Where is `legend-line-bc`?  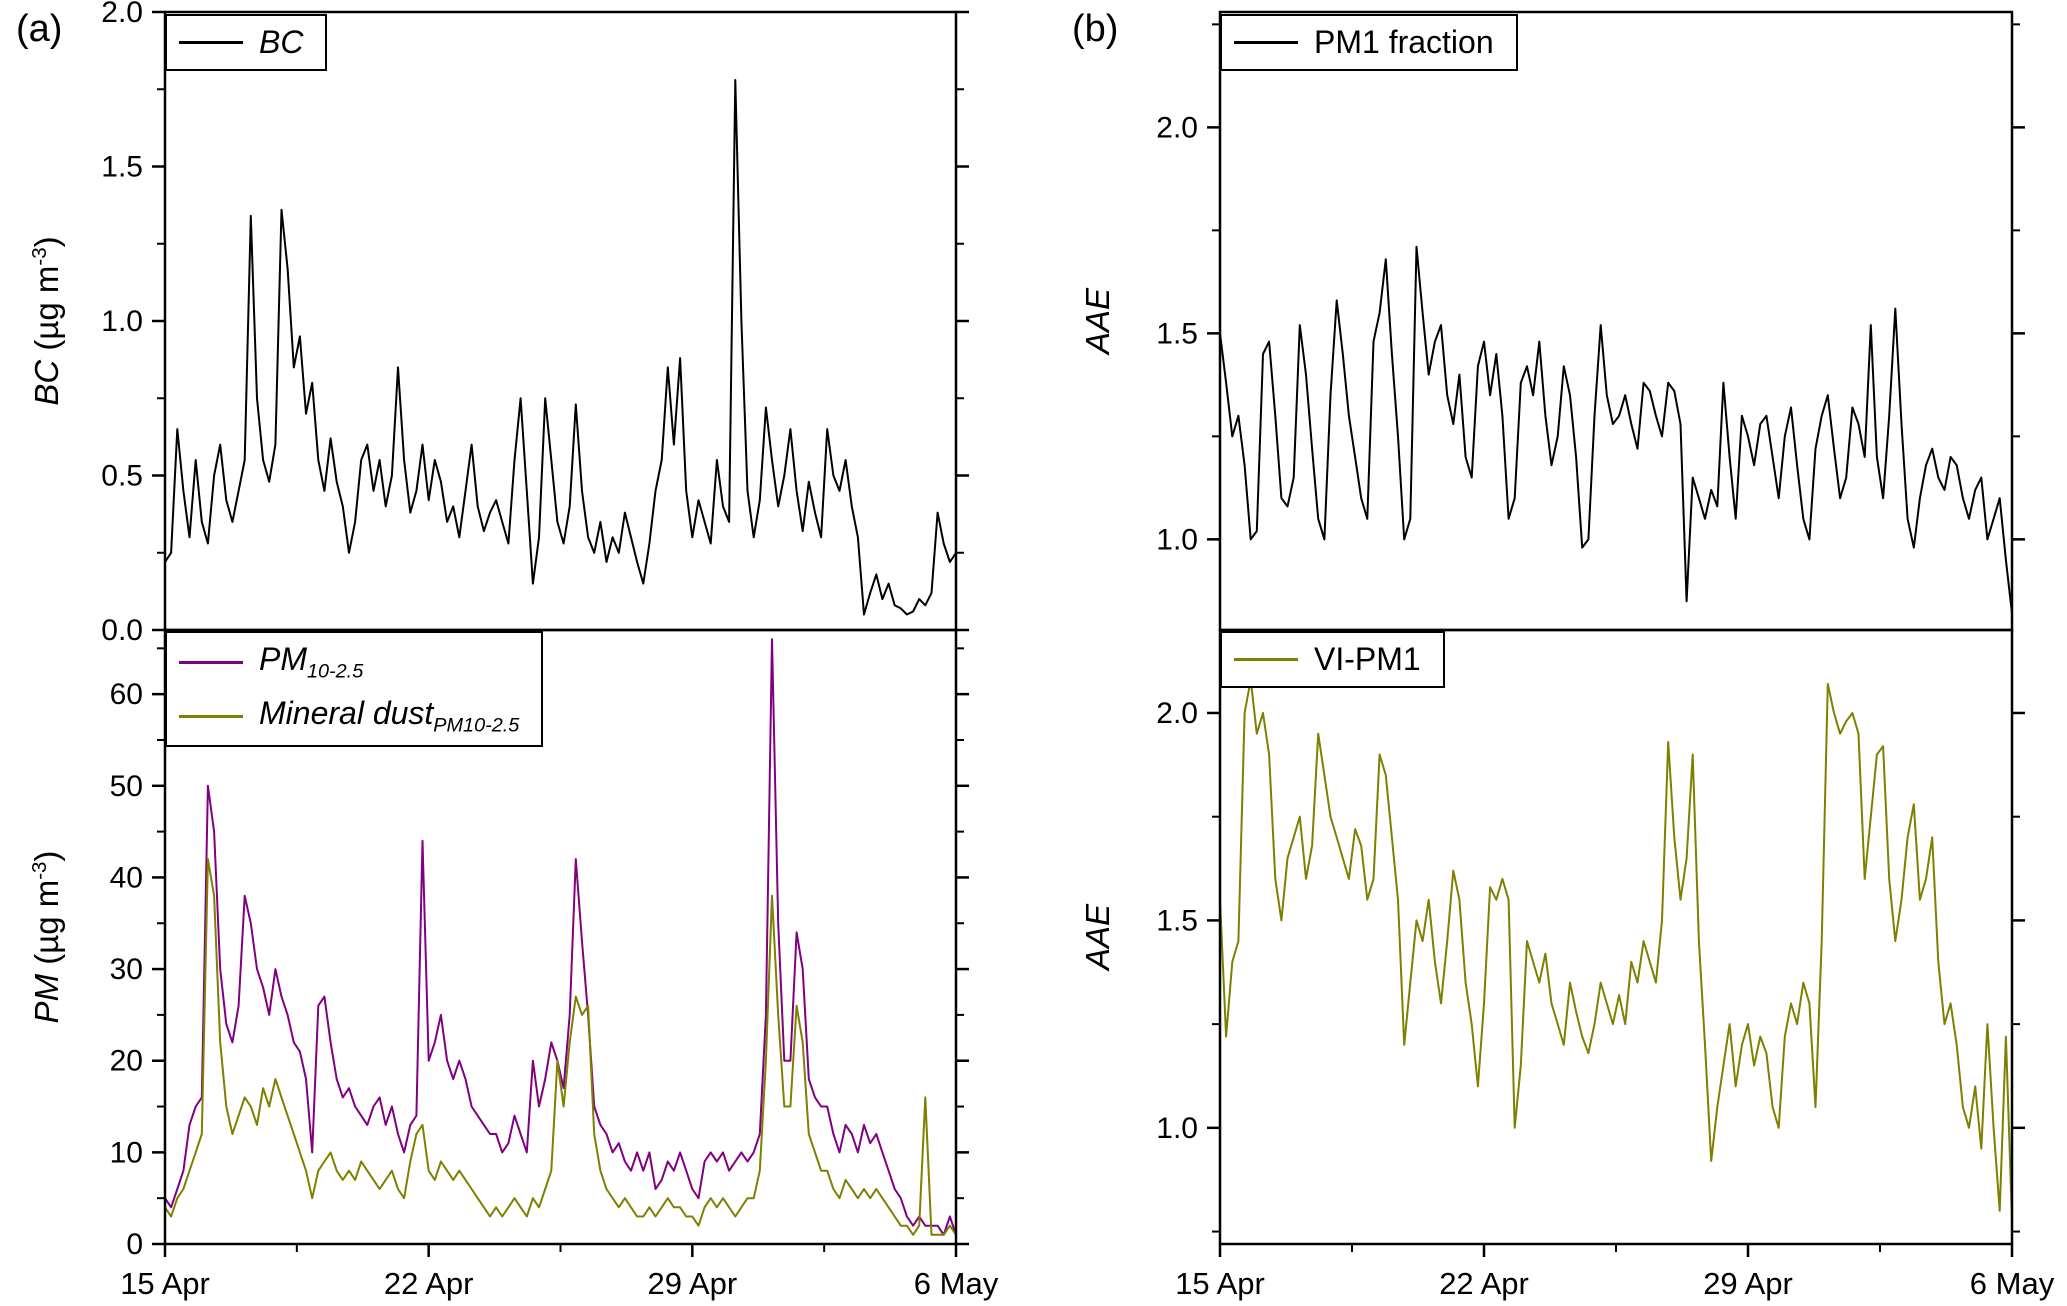 legend-line-bc is located at coordinates (211, 42).